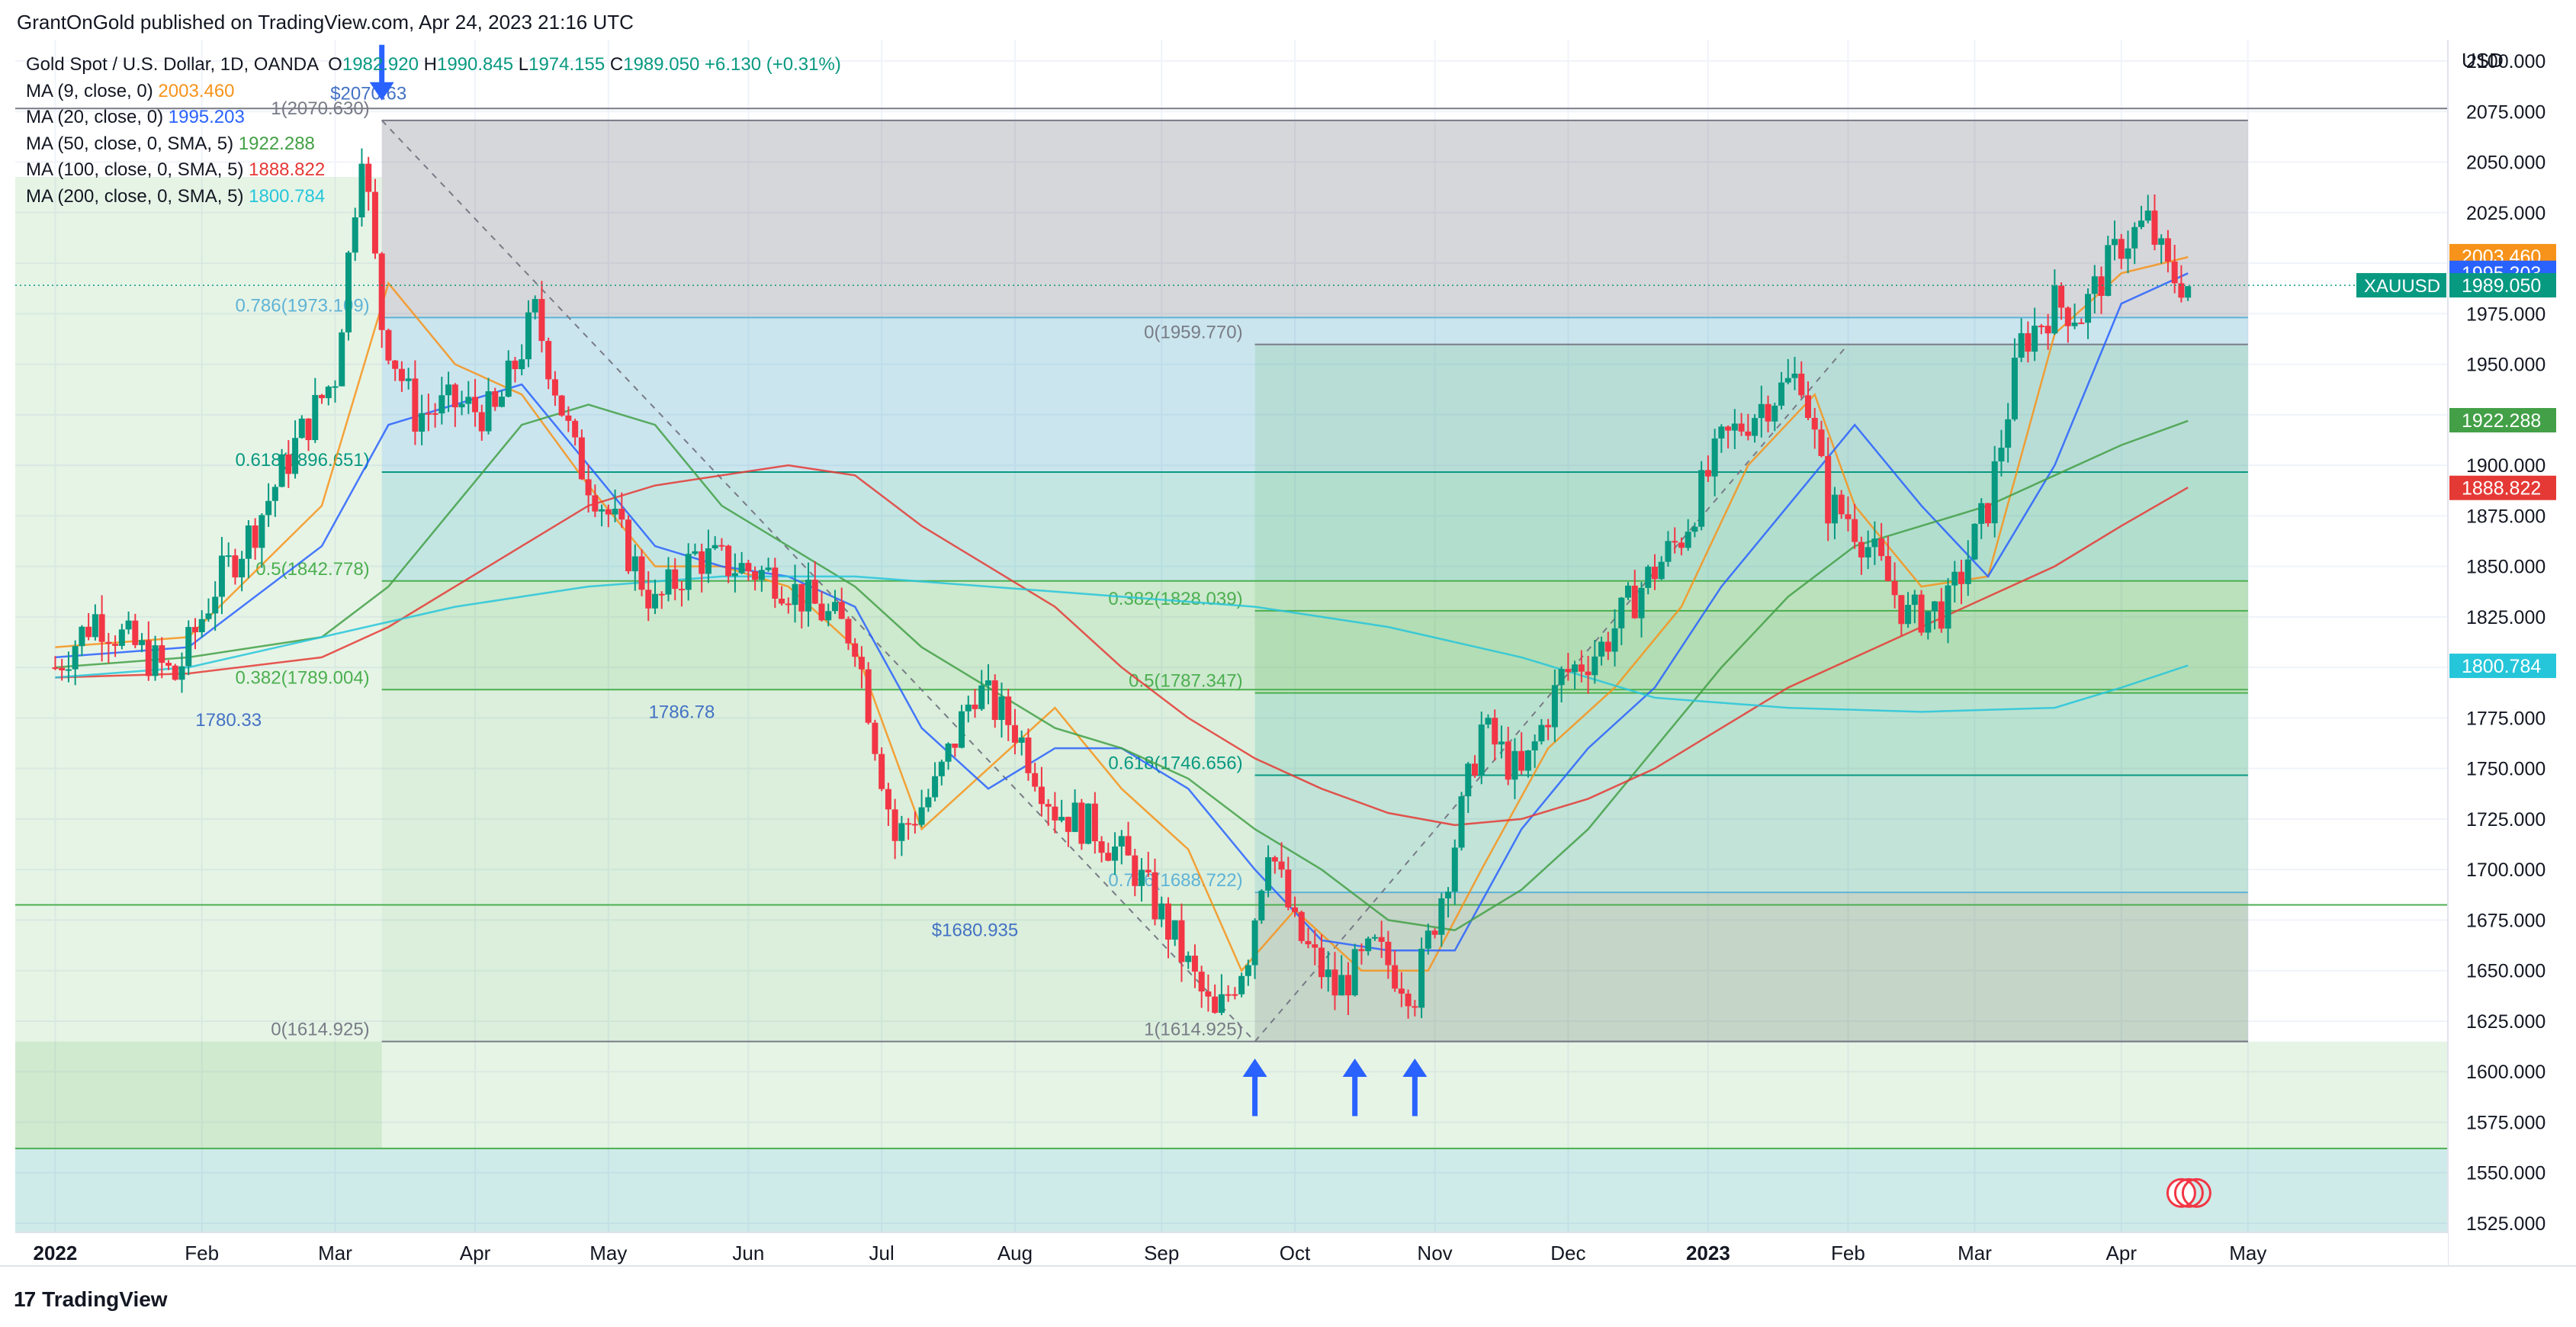 The image size is (2576, 1327). What do you see at coordinates (433, 144) in the screenshot?
I see `ma50-legend-row: MA (50, close, 0, SMA, 5) 1922.288` at bounding box center [433, 144].